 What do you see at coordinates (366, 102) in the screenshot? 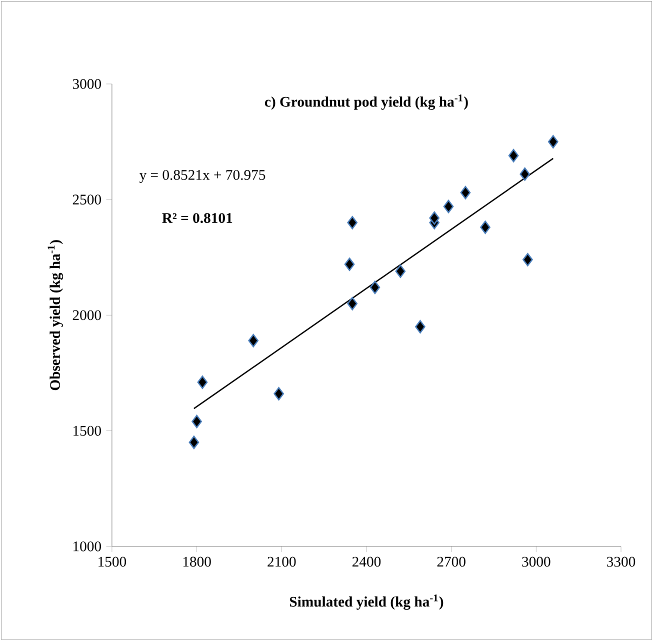
I see `text: c) Groundnut pod yield (kg ha$^{-1}$)` at bounding box center [366, 102].